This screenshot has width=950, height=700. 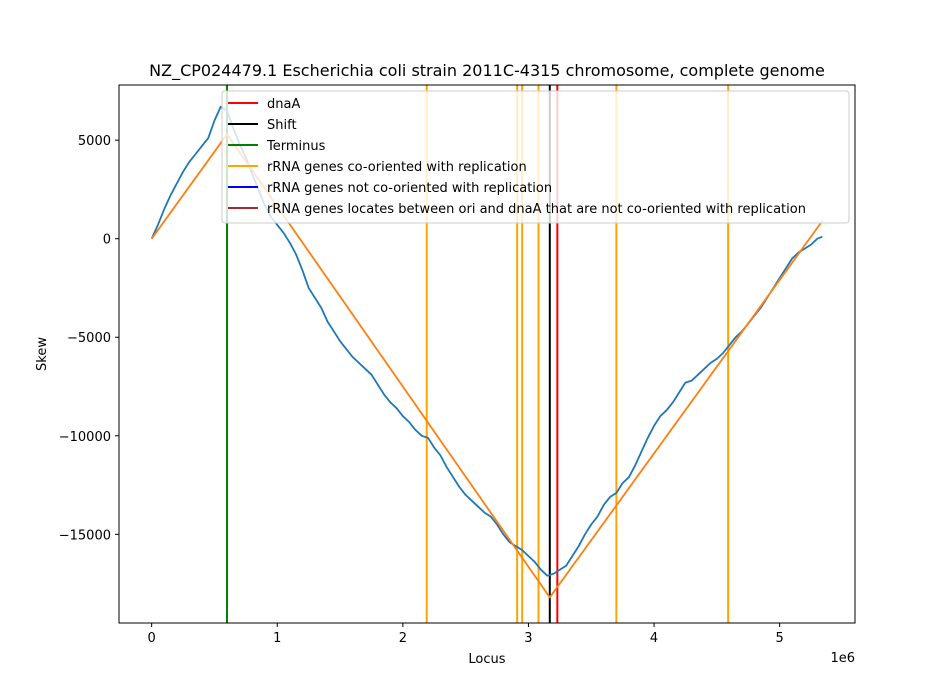 What do you see at coordinates (780, 638) in the screenshot?
I see `x-tick-label: 5` at bounding box center [780, 638].